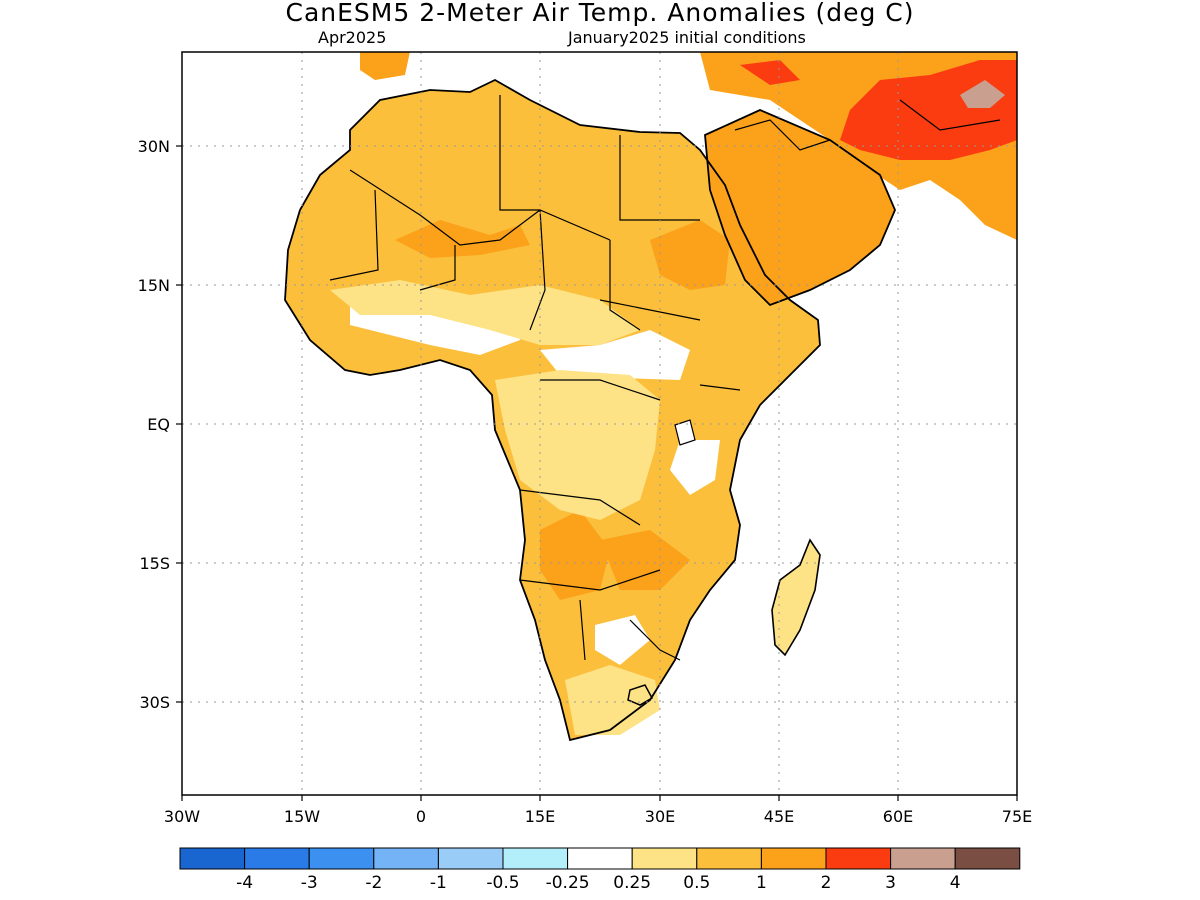 This screenshot has height=900, width=1200. I want to click on warm-patch-sudan, so click(690, 255).